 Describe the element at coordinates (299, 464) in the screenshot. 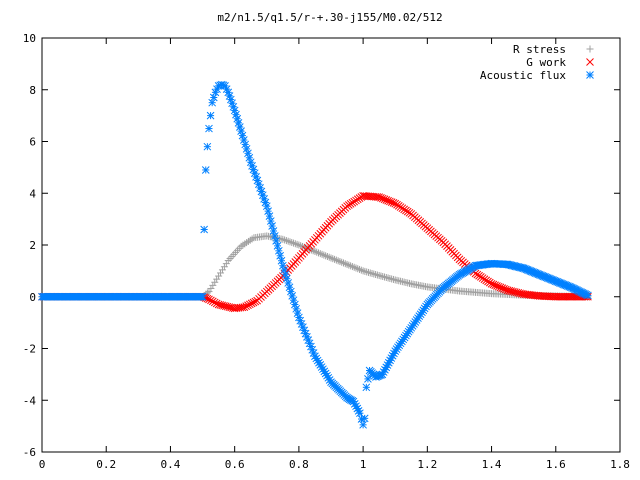

I see `x-tick-label: 0.8` at that location.